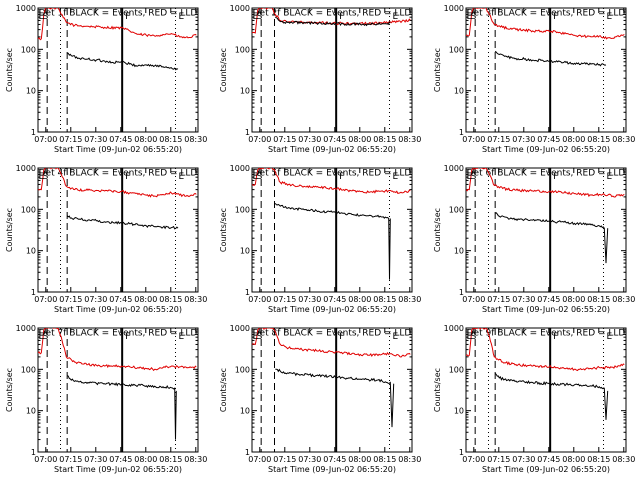 This screenshot has width=640, height=480. What do you see at coordinates (546, 14) in the screenshot?
I see `chart-title: Det 3f BLACK = Events, RED = LLD` at bounding box center [546, 14].